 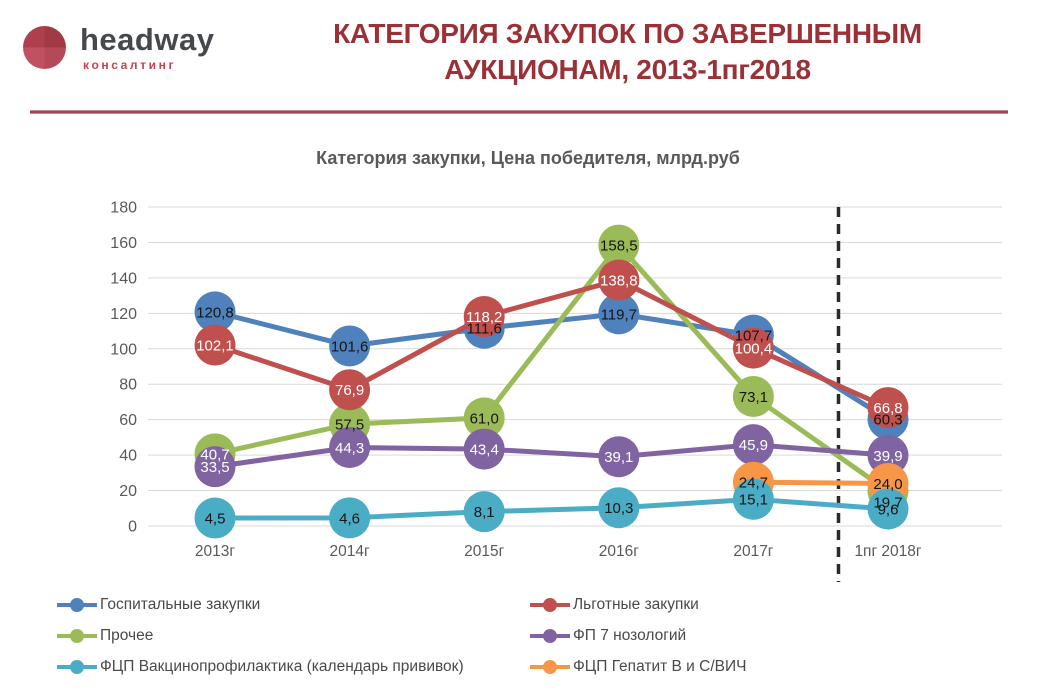 I want to click on header-divider, so click(x=519, y=112).